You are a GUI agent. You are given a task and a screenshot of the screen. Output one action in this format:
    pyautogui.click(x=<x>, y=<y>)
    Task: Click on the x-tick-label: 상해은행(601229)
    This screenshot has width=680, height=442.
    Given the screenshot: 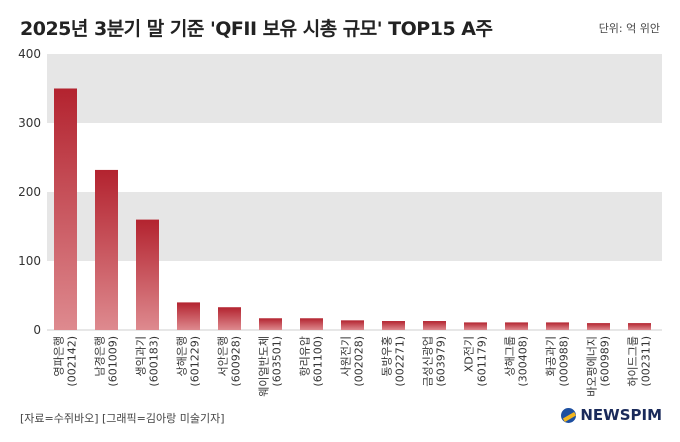 What is the action you would take?
    pyautogui.click(x=188, y=361)
    